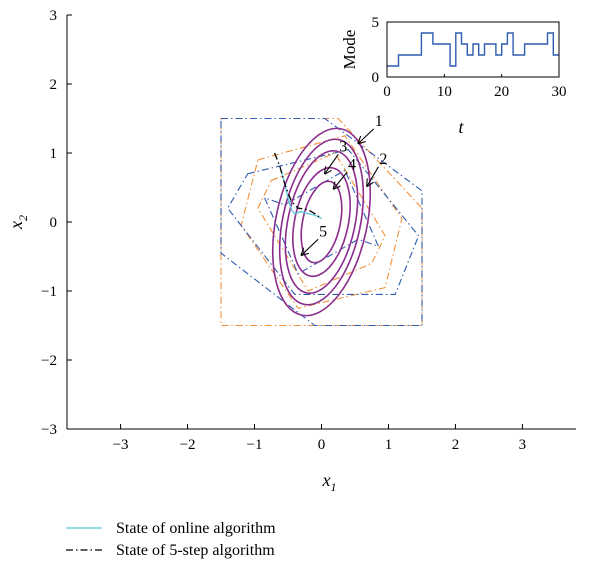 This screenshot has width=592, height=569. I want to click on mode-inset-plot: 0 10 20 30 0 5 t Mode, so click(453, 76).